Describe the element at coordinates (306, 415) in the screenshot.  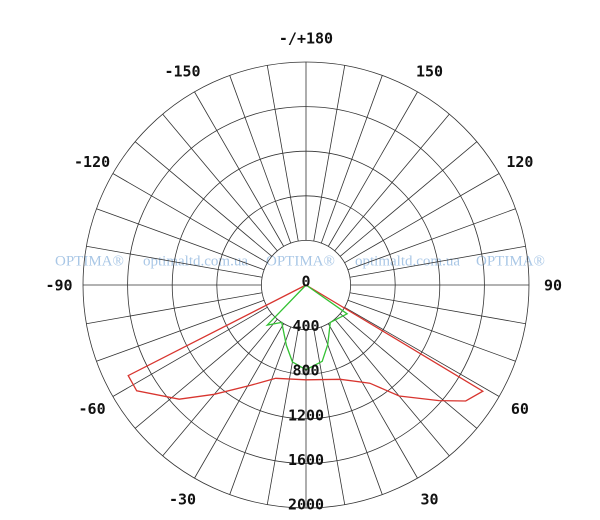
I see `r-tick-label: 1200` at that location.